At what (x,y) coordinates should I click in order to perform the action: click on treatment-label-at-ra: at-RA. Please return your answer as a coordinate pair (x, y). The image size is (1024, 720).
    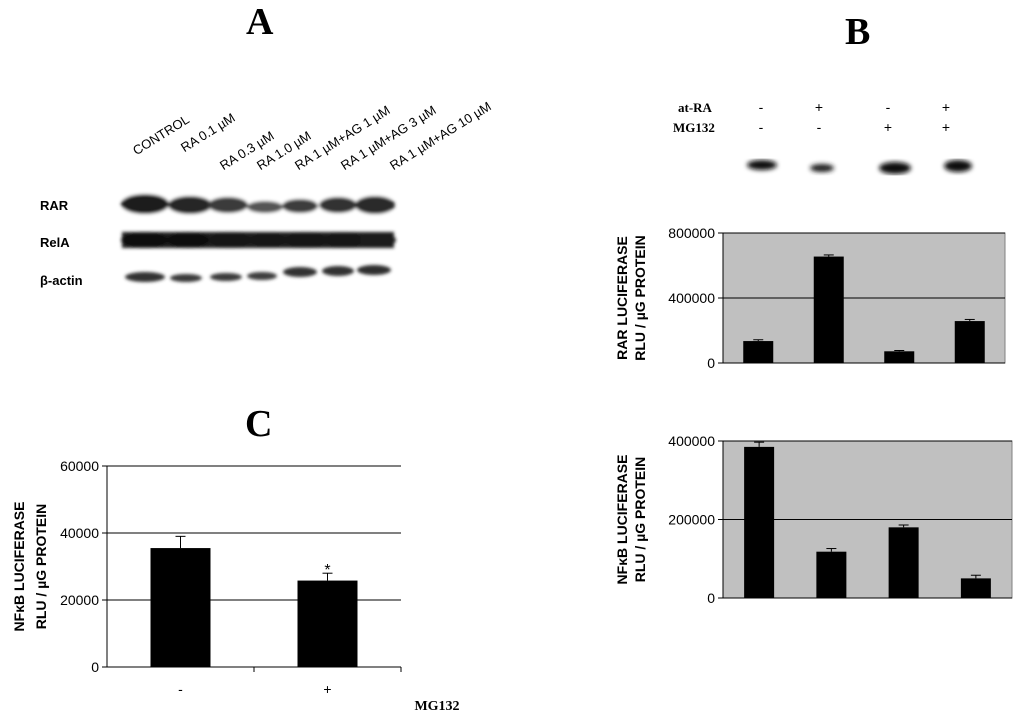
    Looking at the image, I should click on (695, 107).